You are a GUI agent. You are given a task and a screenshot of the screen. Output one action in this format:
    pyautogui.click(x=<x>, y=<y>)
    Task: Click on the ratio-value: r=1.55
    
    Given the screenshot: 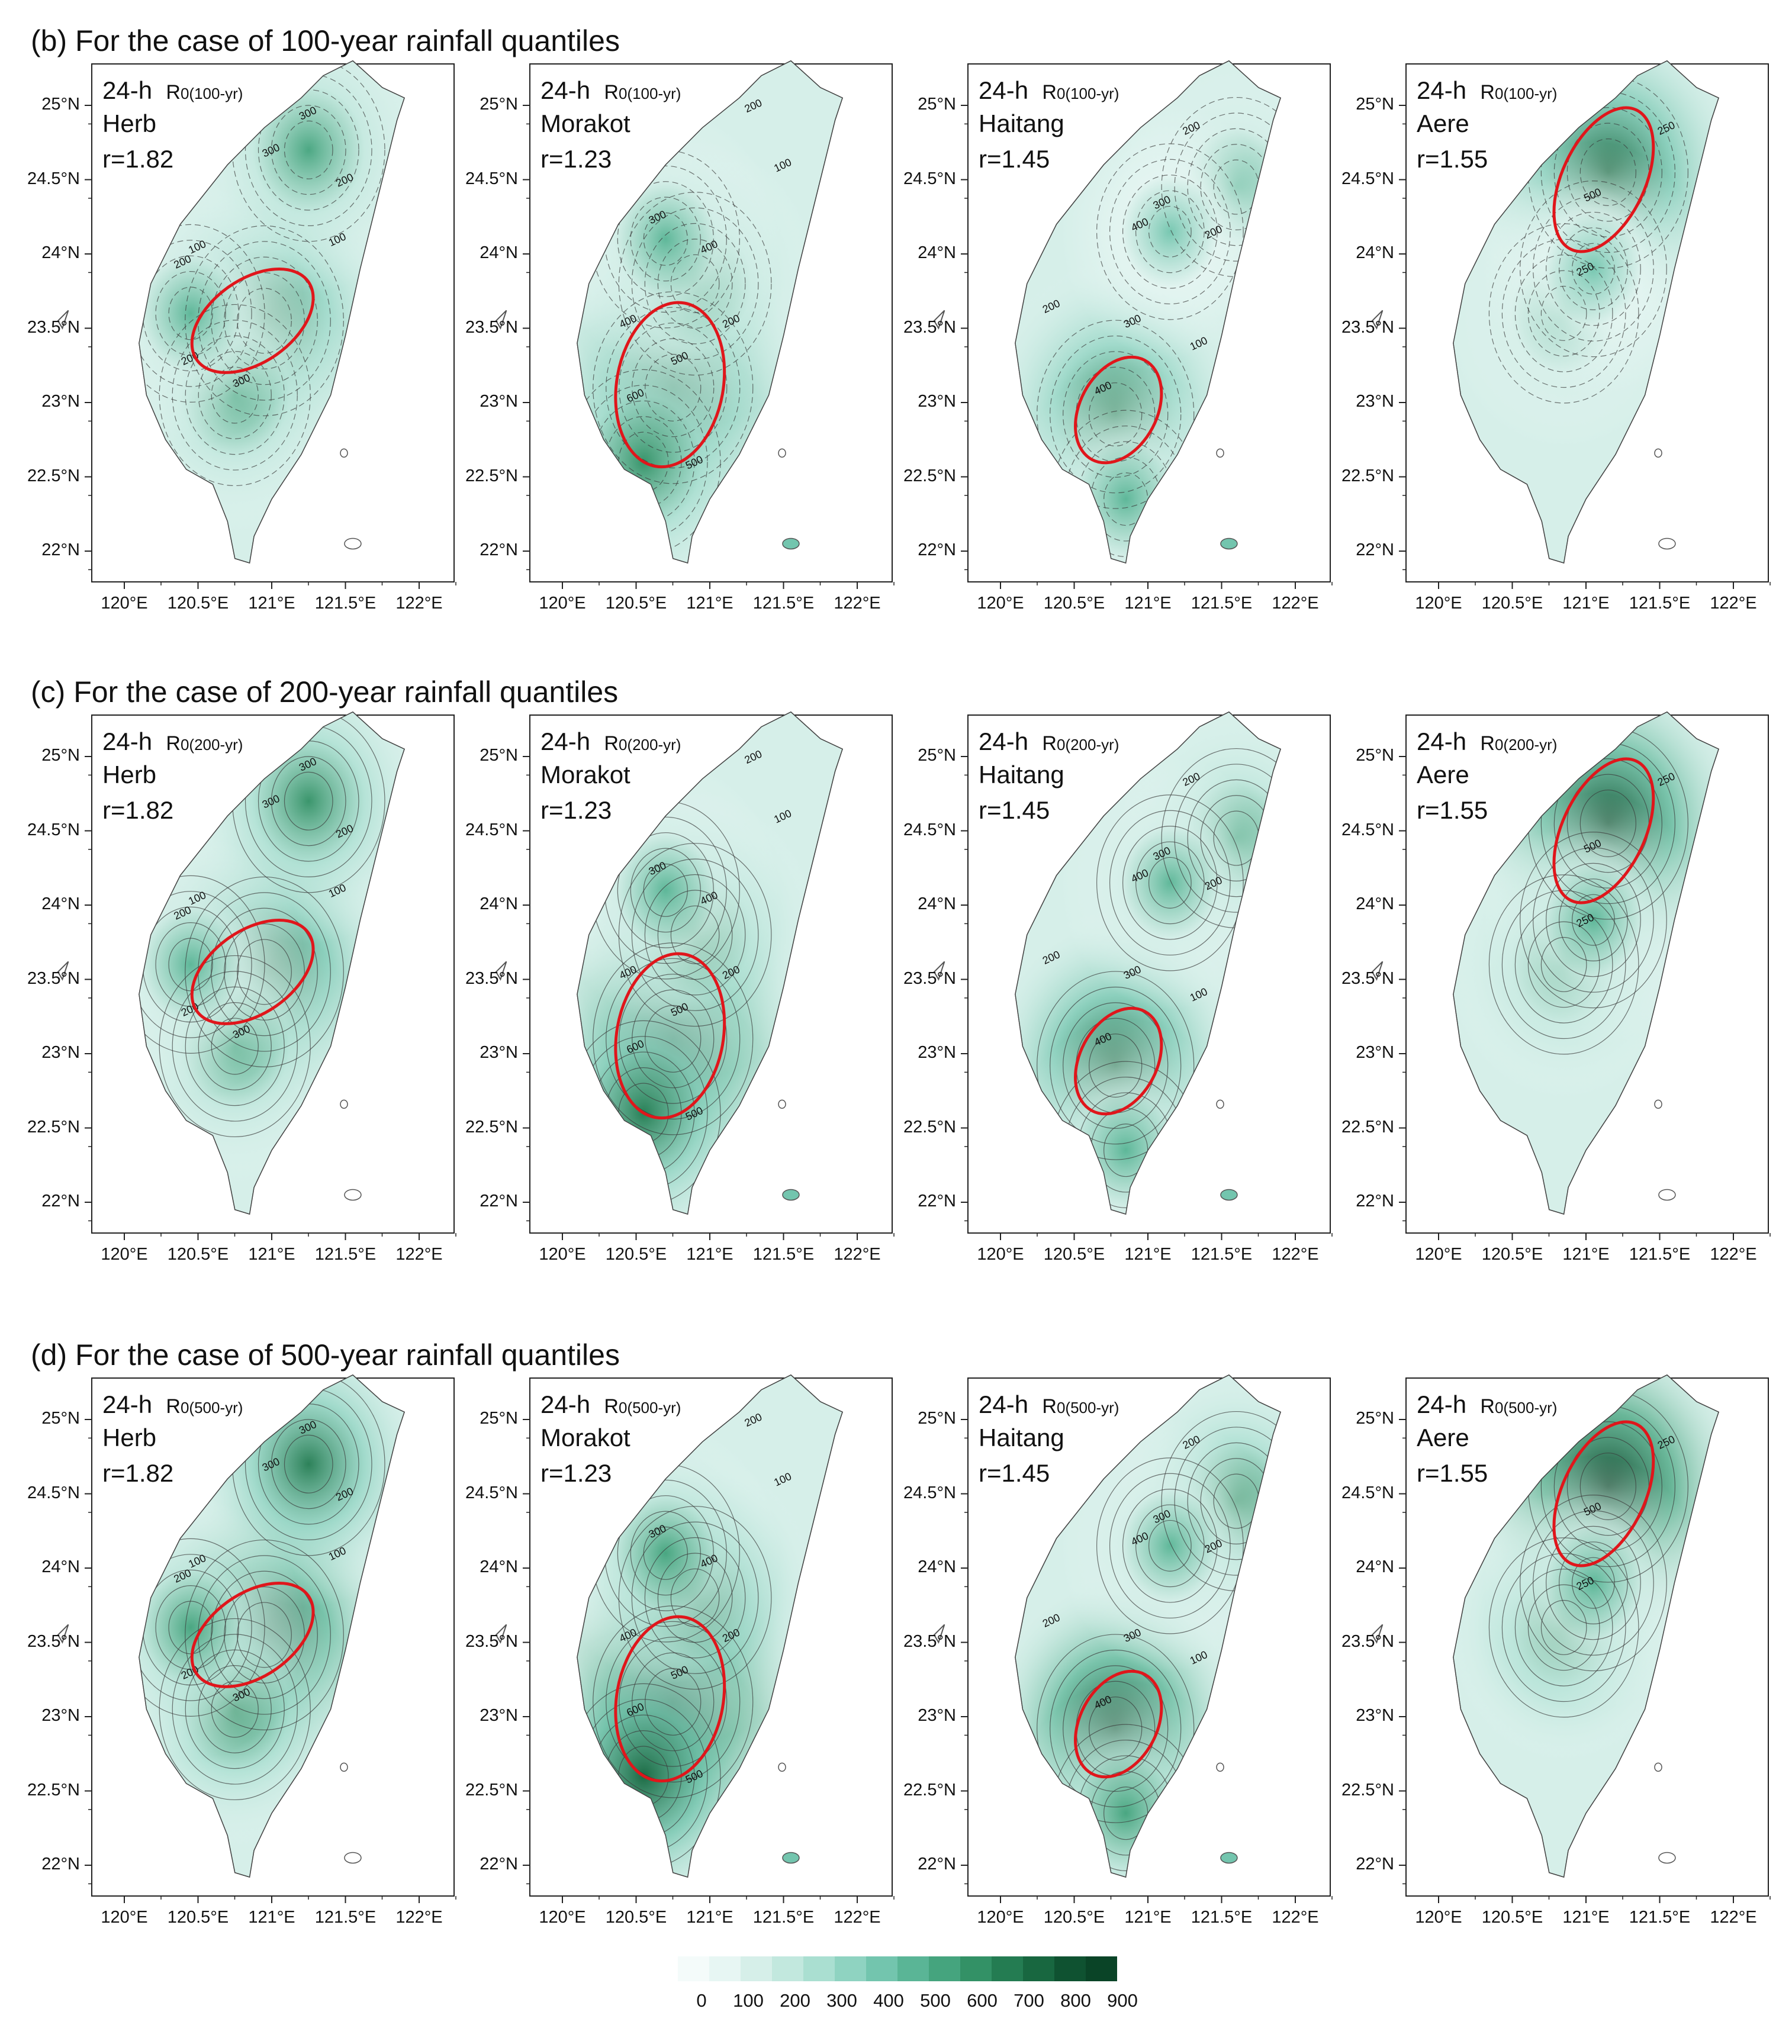 What is the action you would take?
    pyautogui.click(x=1452, y=159)
    